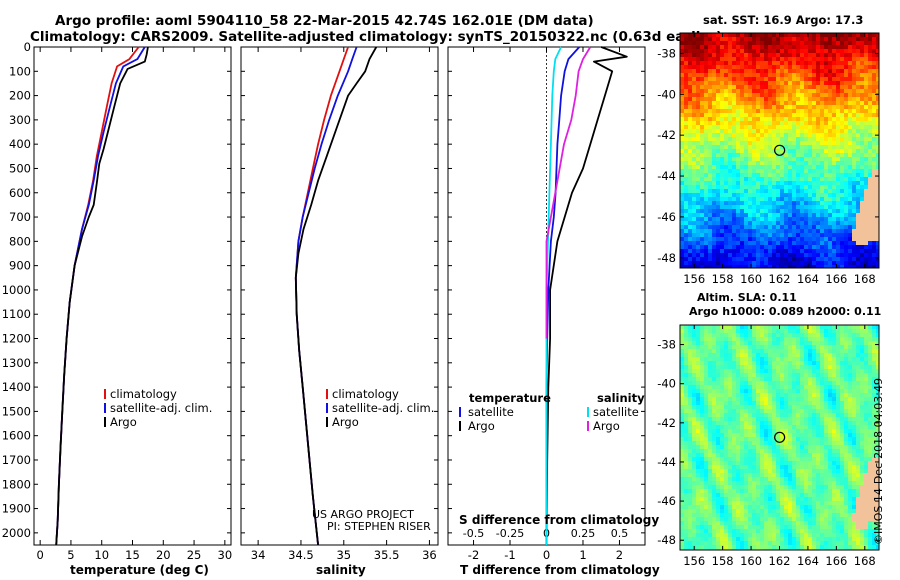 Image resolution: width=900 pixels, height=580 pixels. Describe the element at coordinates (620, 533) in the screenshot. I see `secondary-x-tick-label: 0.5` at that location.